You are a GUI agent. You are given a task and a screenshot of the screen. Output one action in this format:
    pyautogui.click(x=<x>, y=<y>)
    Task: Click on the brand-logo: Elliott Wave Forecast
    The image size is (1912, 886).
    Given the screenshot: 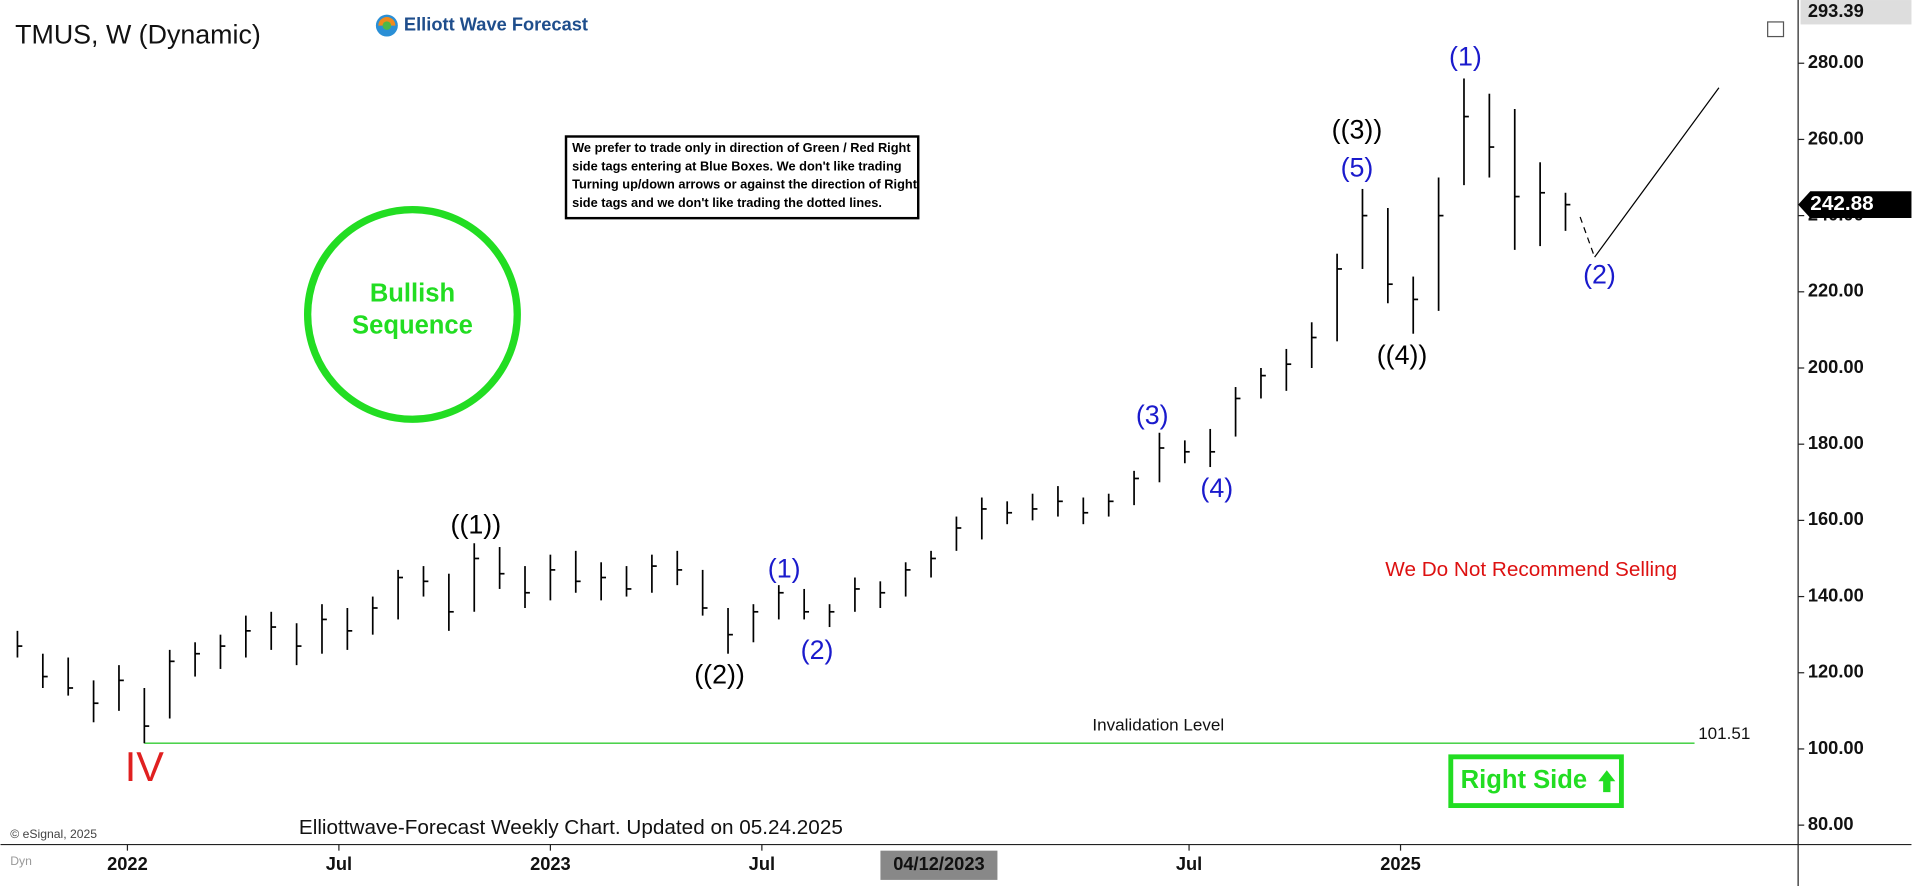 What is the action you would take?
    pyautogui.click(x=487, y=25)
    